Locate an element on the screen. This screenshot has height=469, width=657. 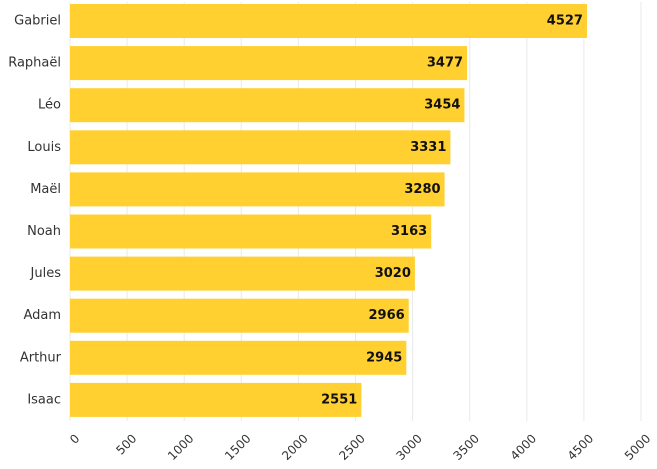
x-tick-label: 1000 is located at coordinates (180, 446).